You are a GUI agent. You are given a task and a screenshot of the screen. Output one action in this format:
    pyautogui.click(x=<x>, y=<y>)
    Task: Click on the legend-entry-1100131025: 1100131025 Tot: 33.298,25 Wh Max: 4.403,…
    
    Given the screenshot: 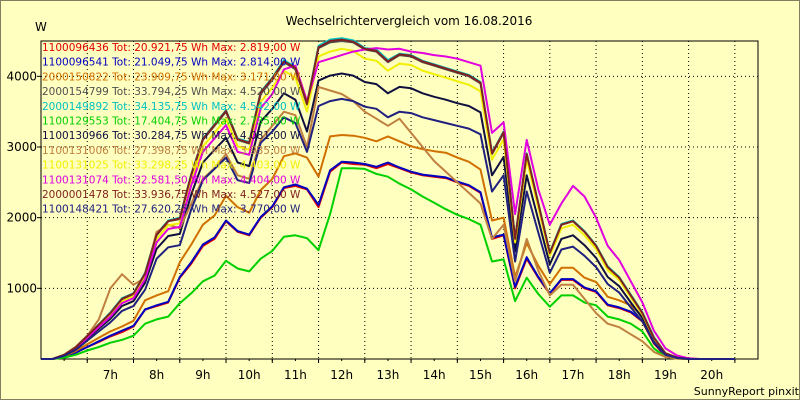 What is the action you would take?
    pyautogui.click(x=171, y=166)
    